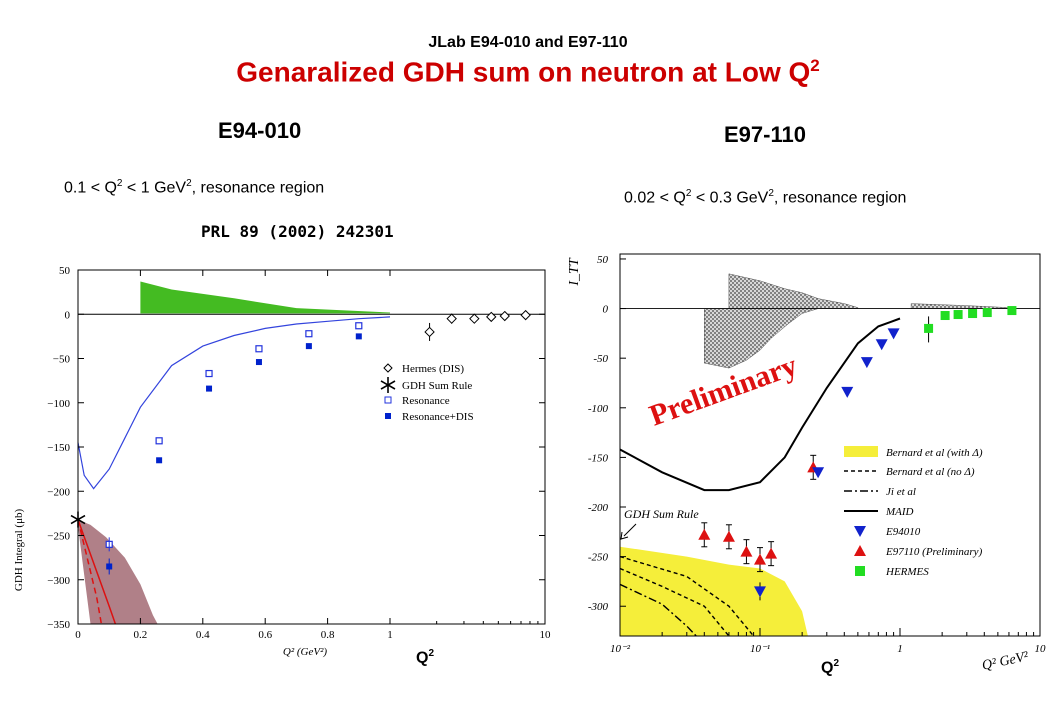 The image size is (1056, 720). I want to click on legend-label: Resonance, so click(426, 401).